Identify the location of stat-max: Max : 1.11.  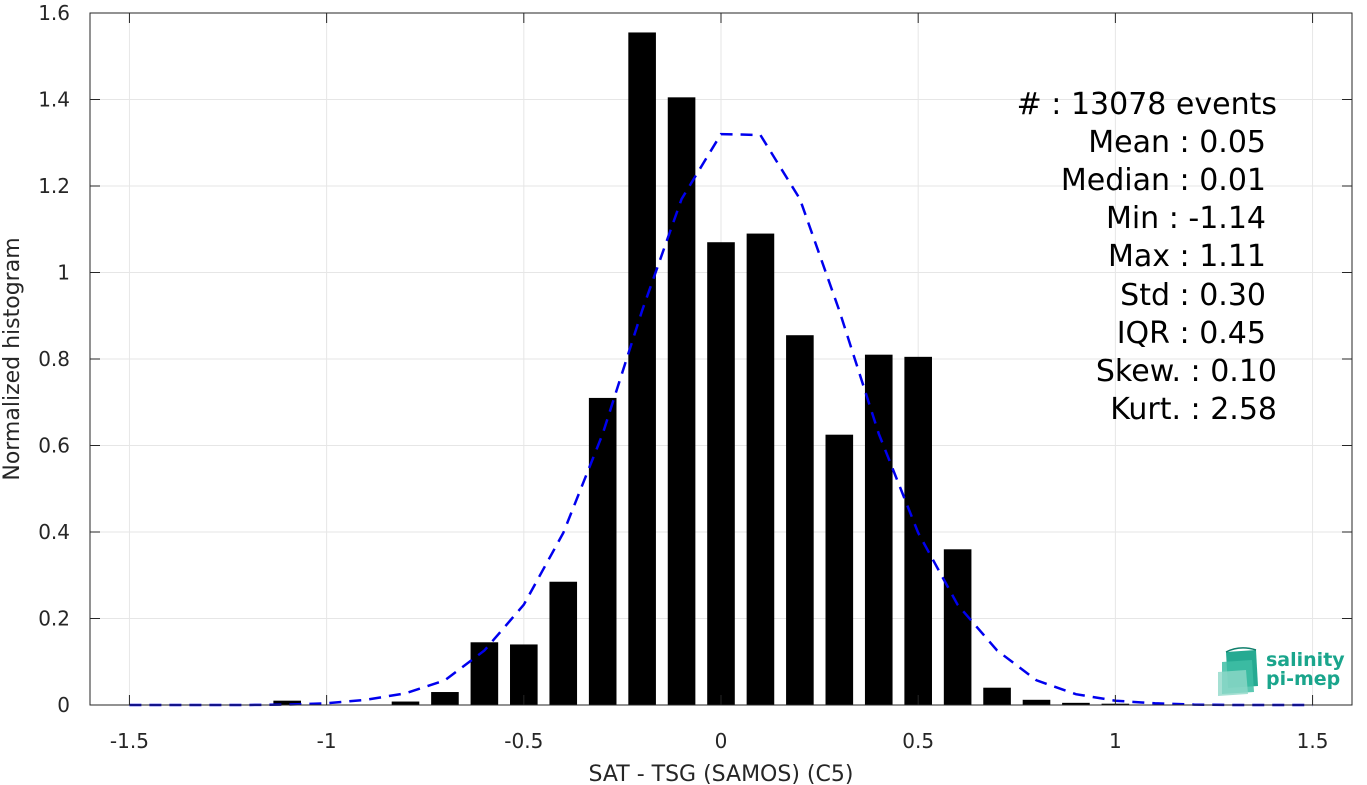
(1187, 256).